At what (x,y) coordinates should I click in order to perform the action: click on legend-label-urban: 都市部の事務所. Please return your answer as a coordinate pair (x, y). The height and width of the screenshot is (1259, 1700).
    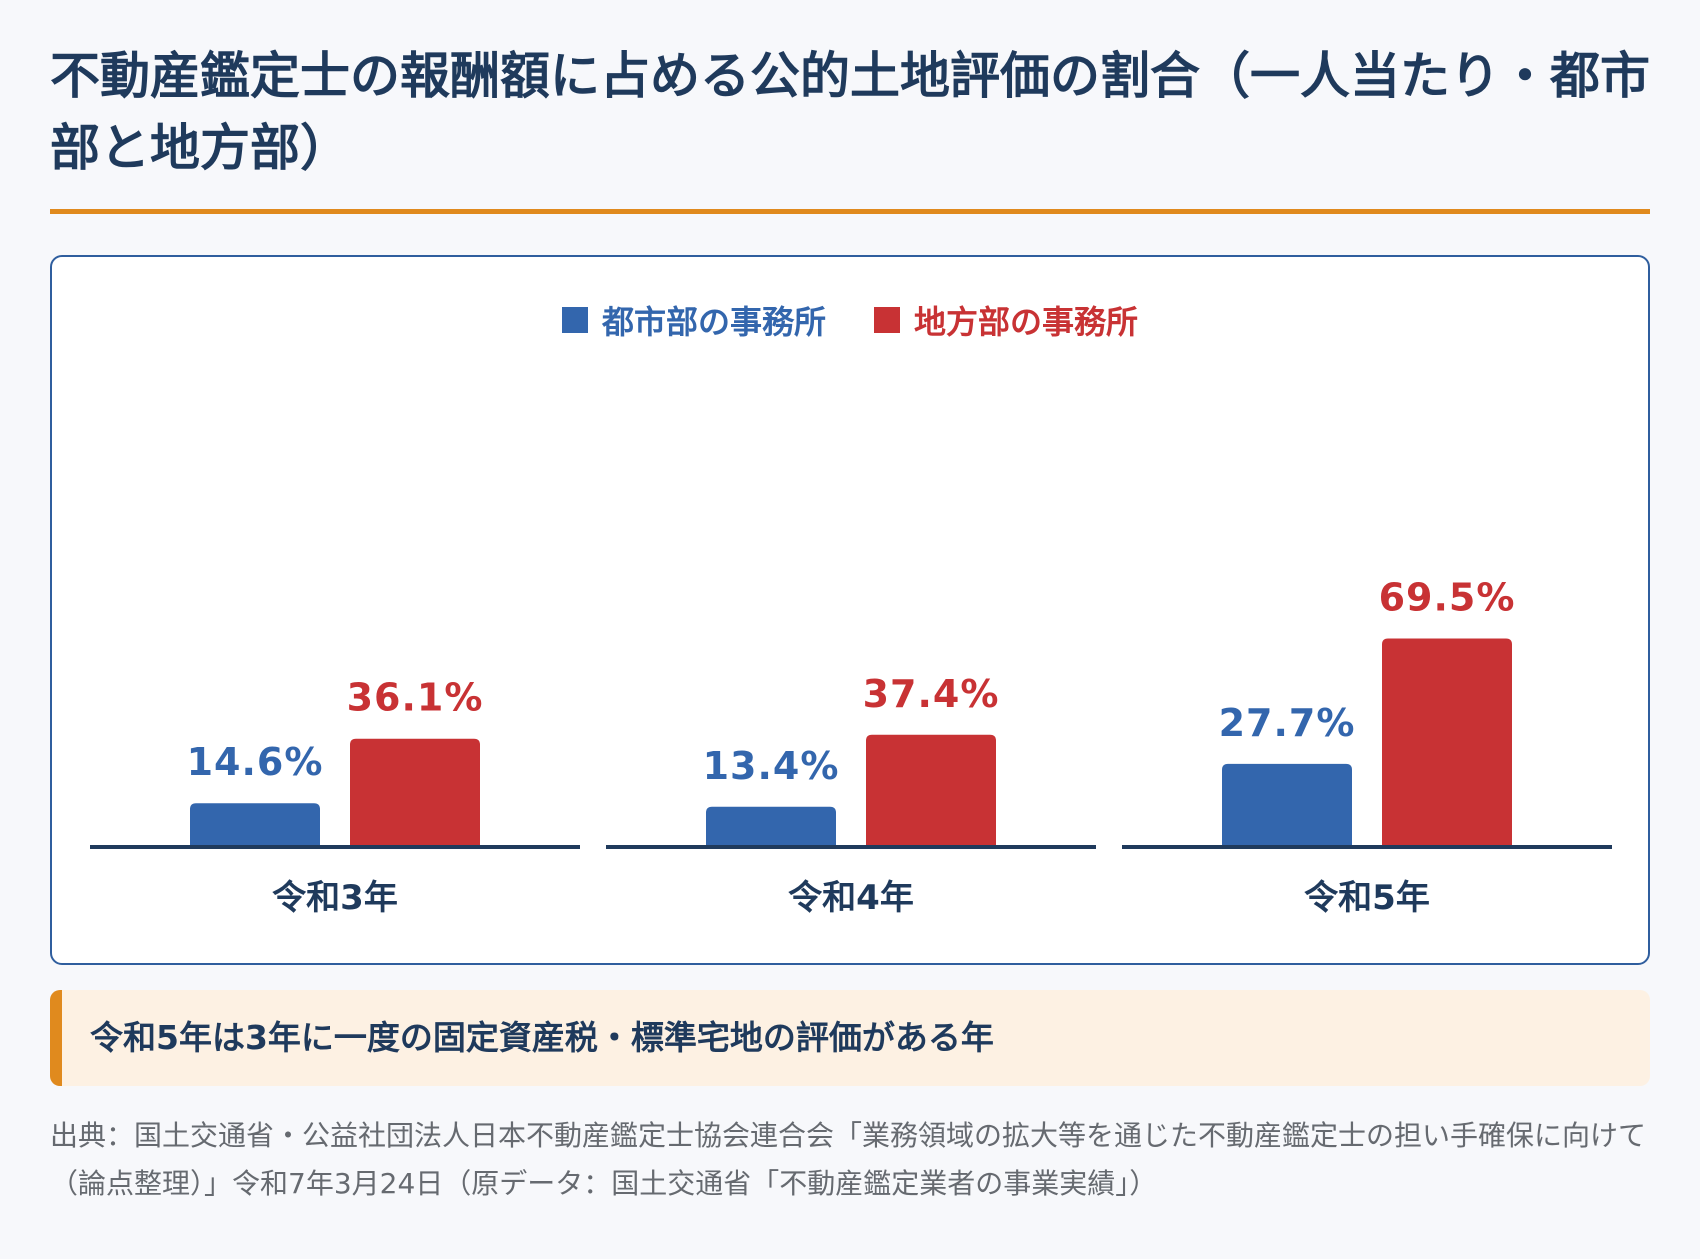
    Looking at the image, I should click on (713, 322).